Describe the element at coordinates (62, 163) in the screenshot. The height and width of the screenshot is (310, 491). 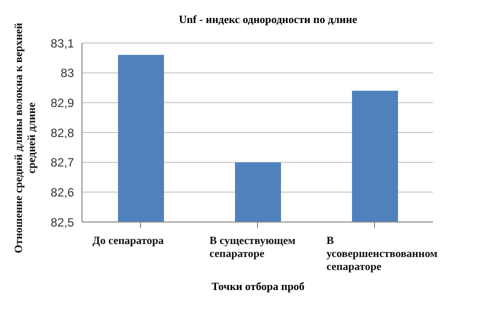
I see `y-tick-label: 82,7` at that location.